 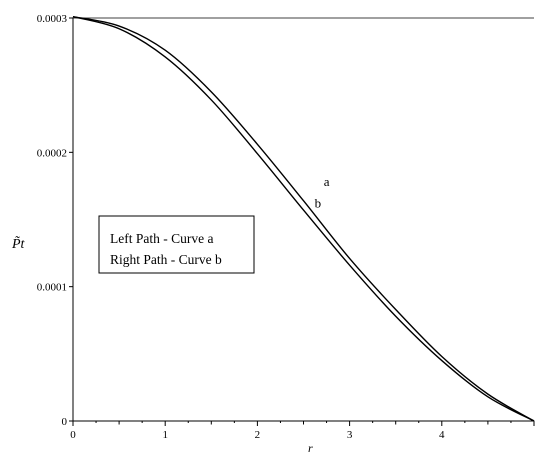 What do you see at coordinates (55, 220) in the screenshot?
I see `y-ticks: 0 0.0001 0.0002 0.0003` at bounding box center [55, 220].